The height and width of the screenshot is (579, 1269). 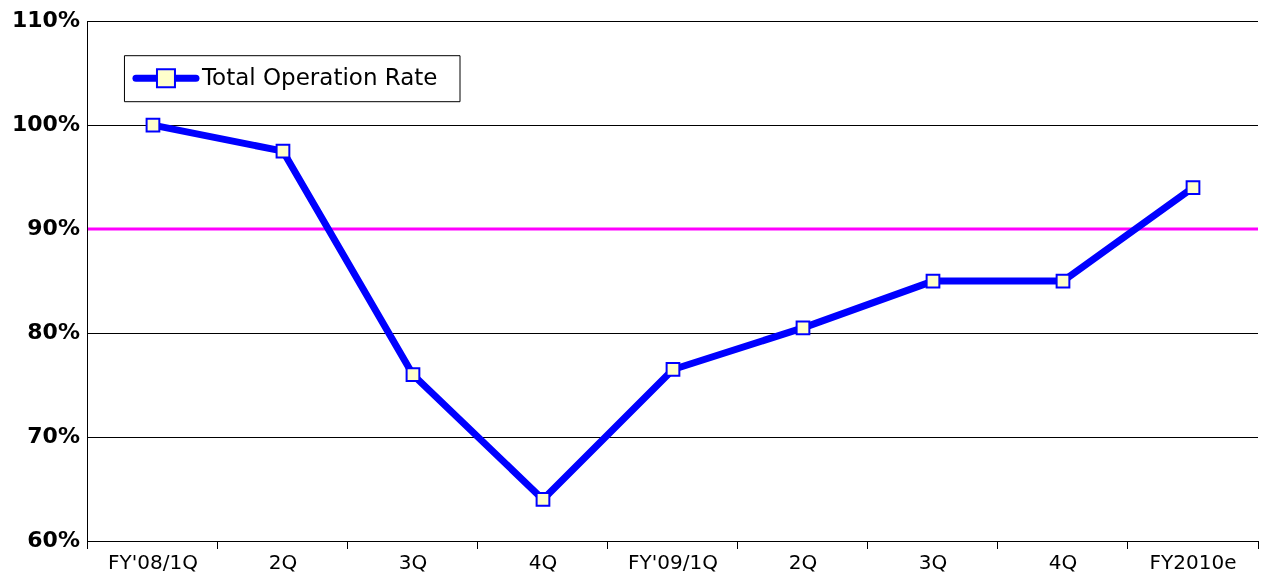 I want to click on y-tick-label: 70%, so click(x=53, y=435).